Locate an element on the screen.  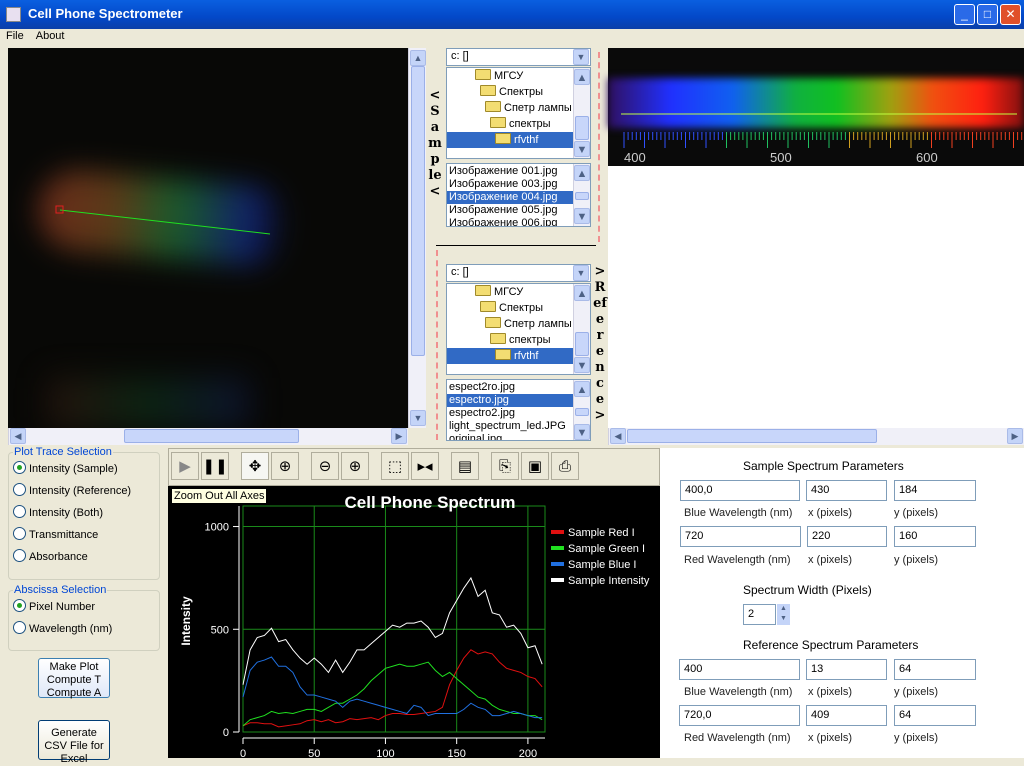
zoom-out-button: ⊖ is located at coordinates (325, 466).